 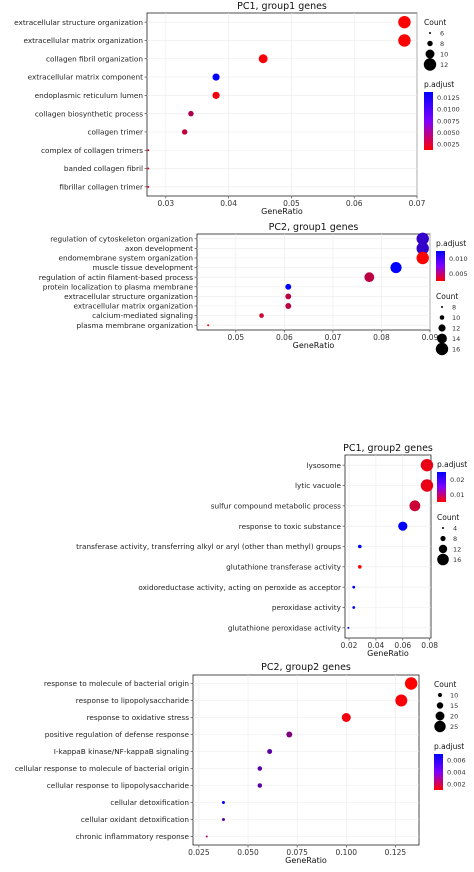 I want to click on y-tick-label: axon development, so click(x=159, y=248).